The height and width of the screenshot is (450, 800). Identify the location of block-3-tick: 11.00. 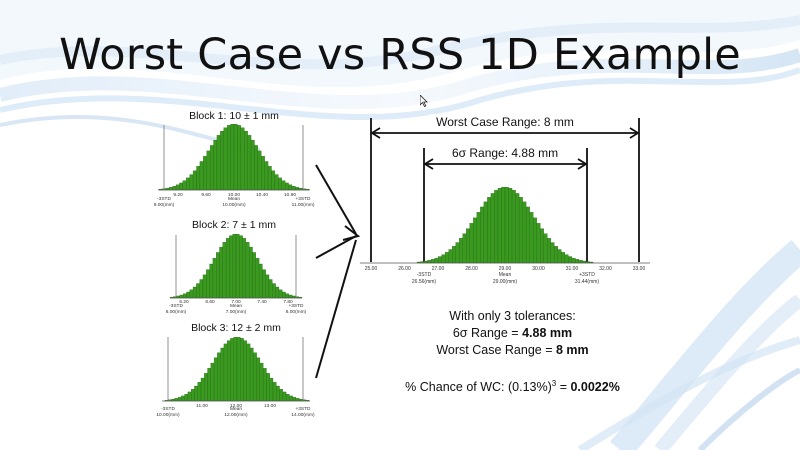
(202, 406).